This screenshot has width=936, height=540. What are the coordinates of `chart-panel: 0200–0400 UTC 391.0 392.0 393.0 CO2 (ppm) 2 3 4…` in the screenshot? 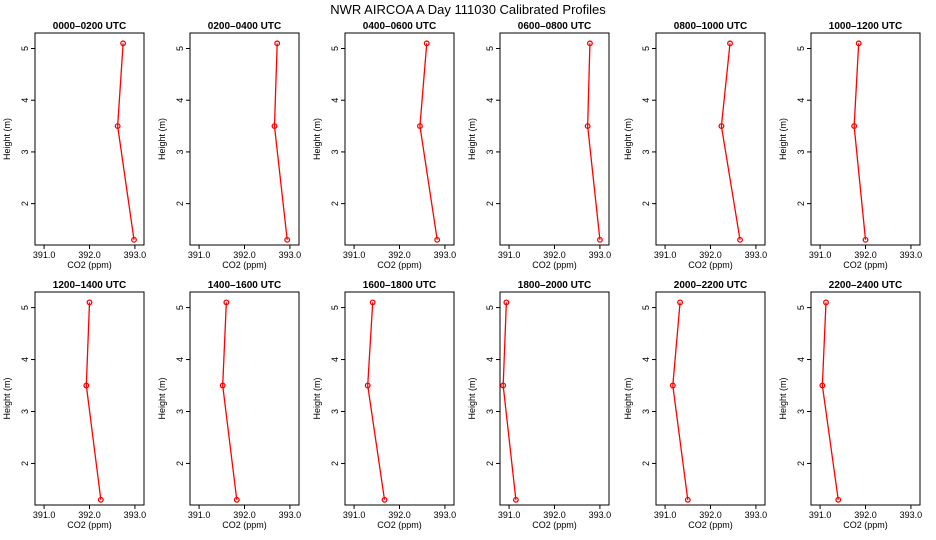 It's located at (229, 145).